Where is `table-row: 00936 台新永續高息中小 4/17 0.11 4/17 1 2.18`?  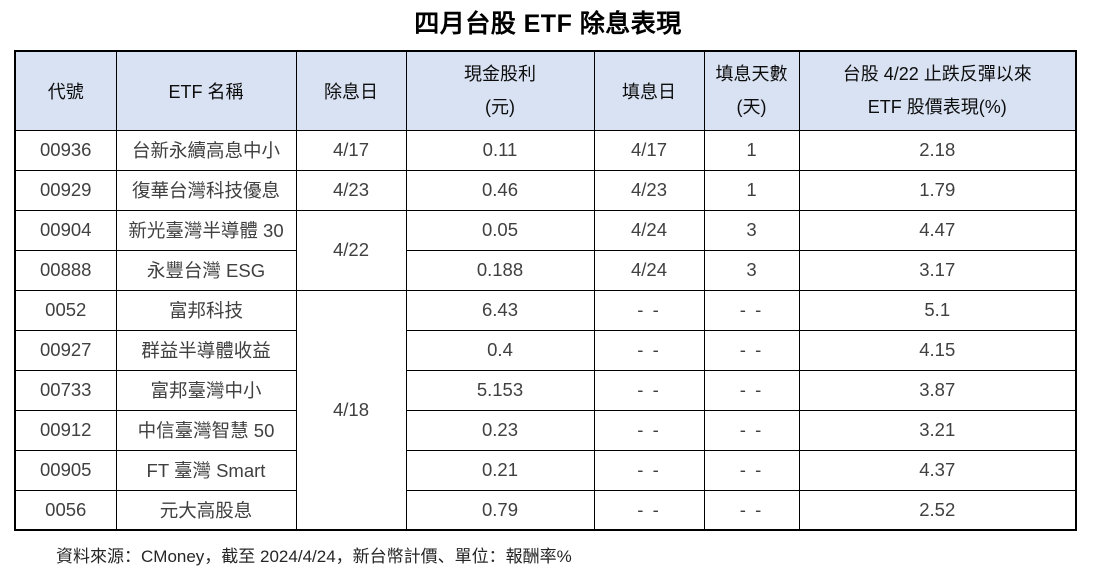 table-row: 00936 台新永續高息中小 4/17 0.11 4/17 1 2.18 is located at coordinates (545, 150).